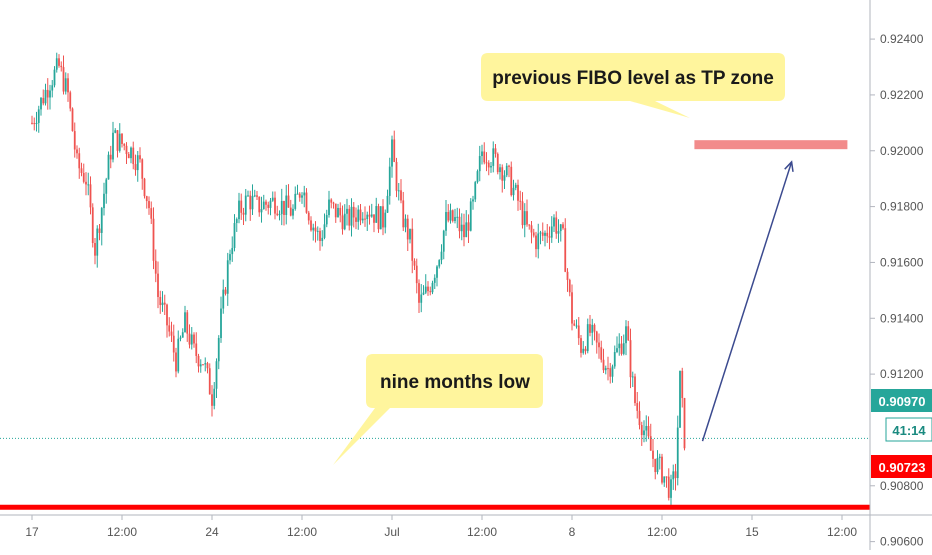 This screenshot has height=555, width=932. Describe the element at coordinates (747, 301) in the screenshot. I see `projection-arrow` at that location.